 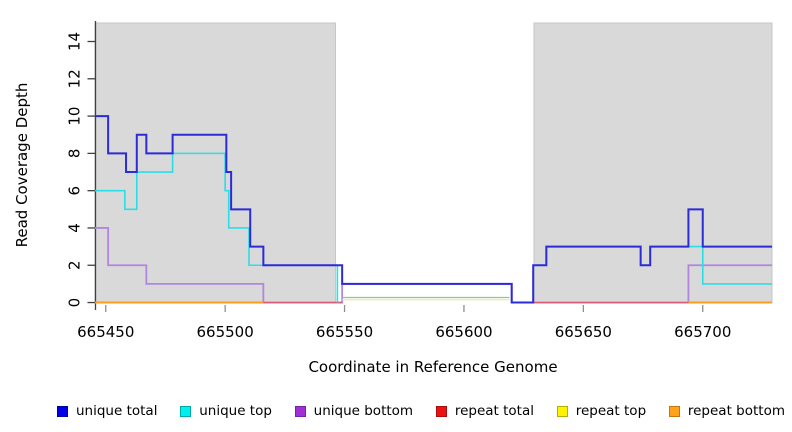 I want to click on legend-item-repeat-bottom: repeat bottom, so click(x=726, y=411).